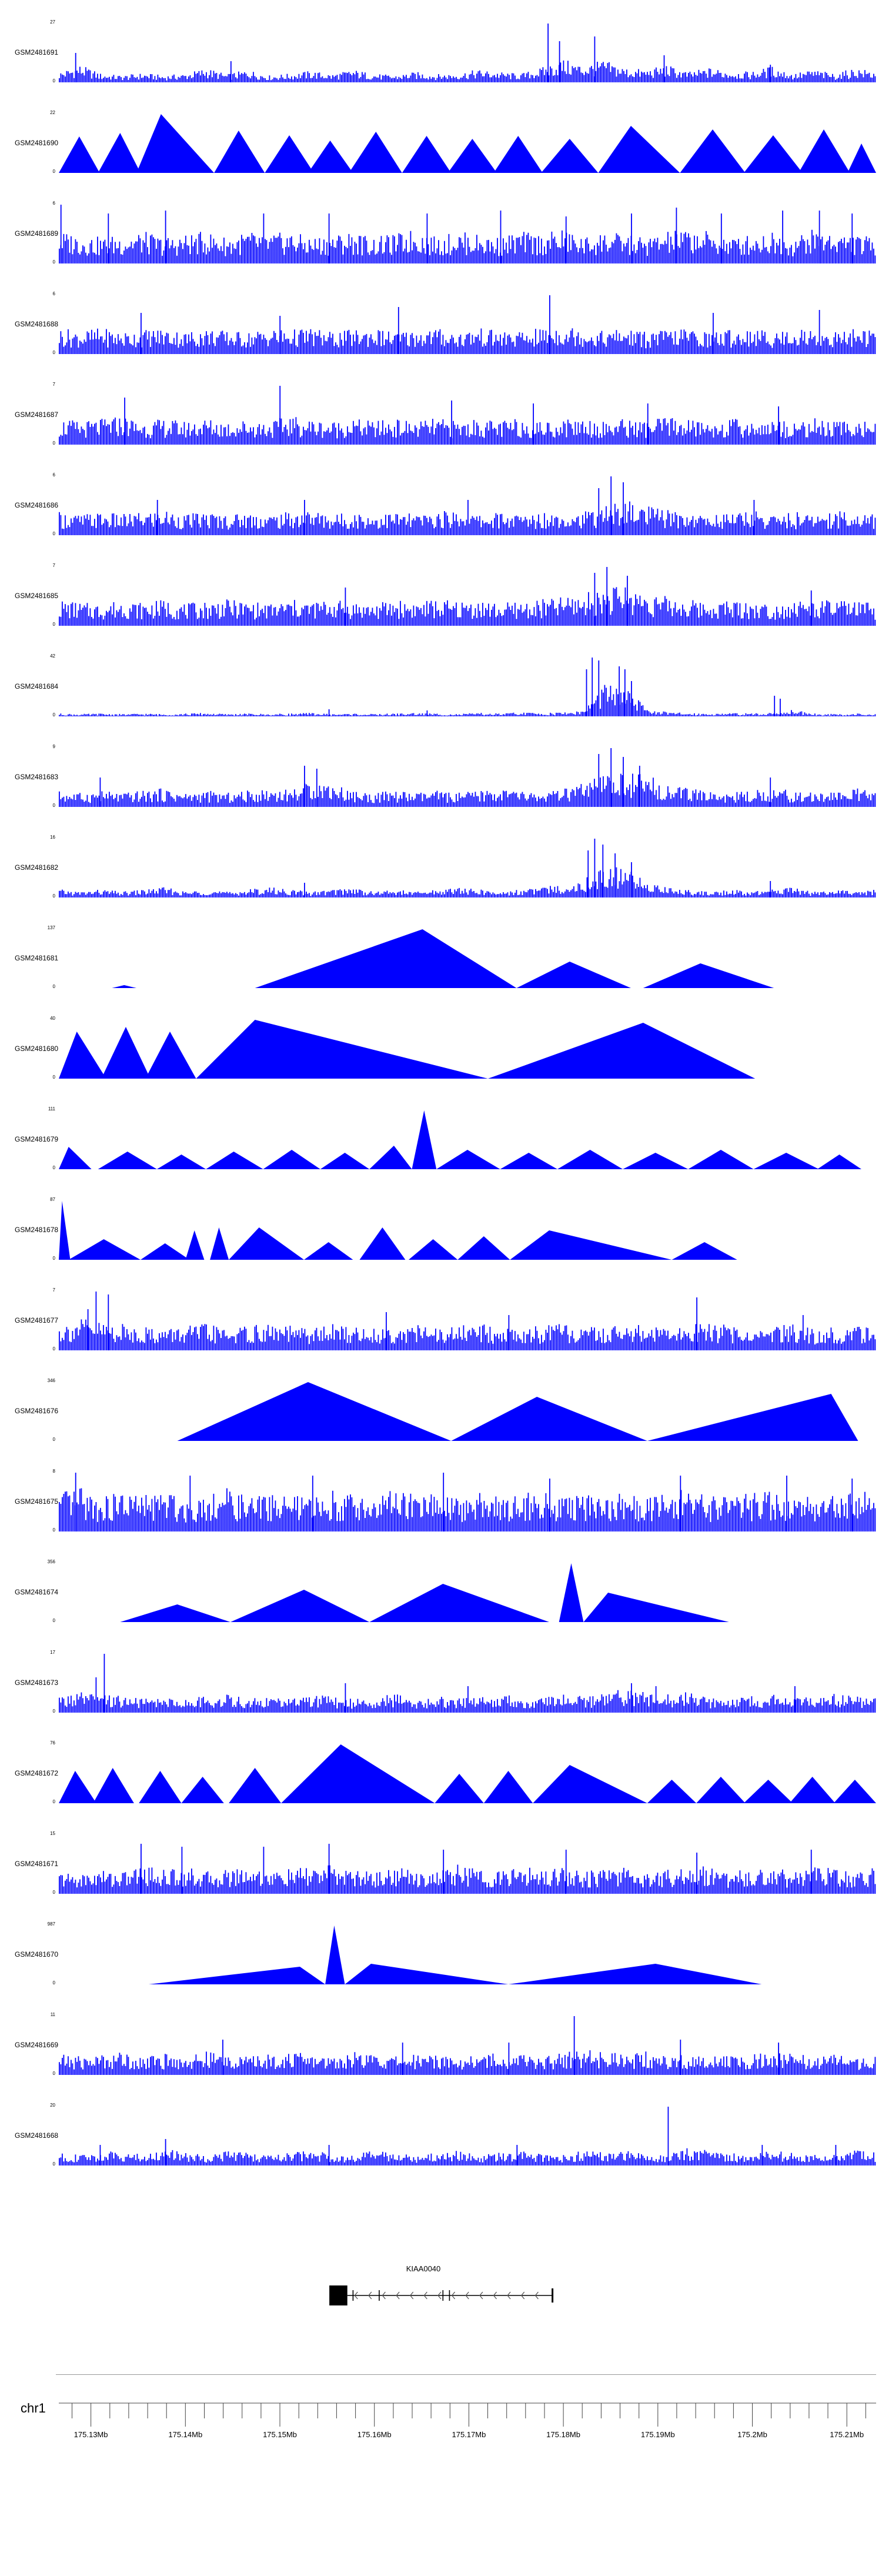 The image size is (882, 2576). I want to click on track-label: GSM2481682, so click(37, 867).